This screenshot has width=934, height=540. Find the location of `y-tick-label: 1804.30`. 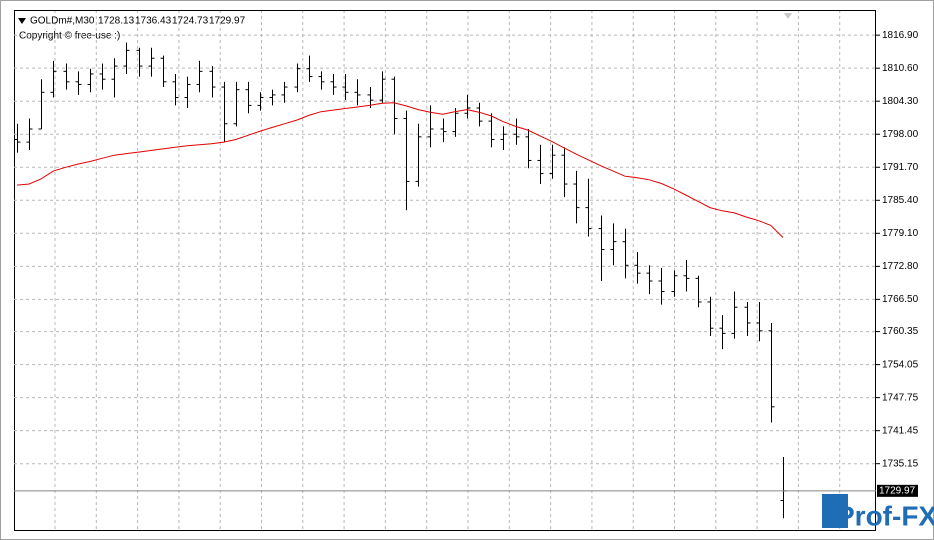

y-tick-label: 1804.30 is located at coordinates (900, 101).